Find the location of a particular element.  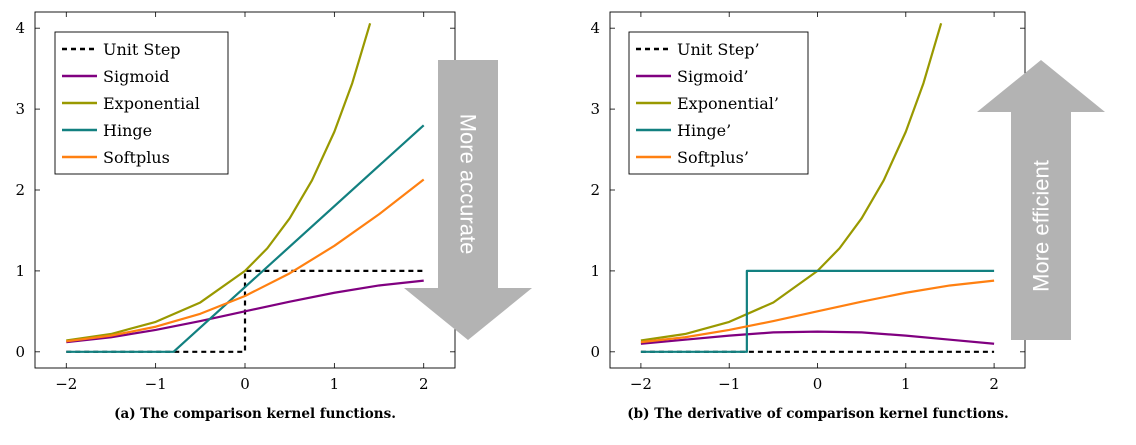

arrow-down-icon is located at coordinates (468, 200).